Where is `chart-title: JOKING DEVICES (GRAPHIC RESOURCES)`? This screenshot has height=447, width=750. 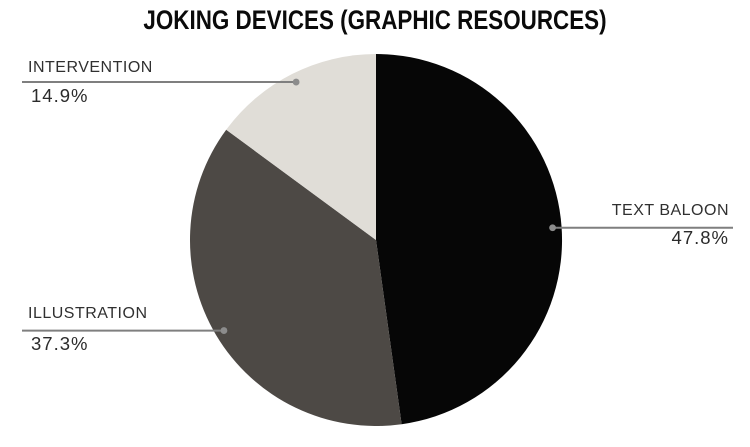 chart-title: JOKING DEVICES (GRAPHIC RESOURCES) is located at coordinates (375, 20).